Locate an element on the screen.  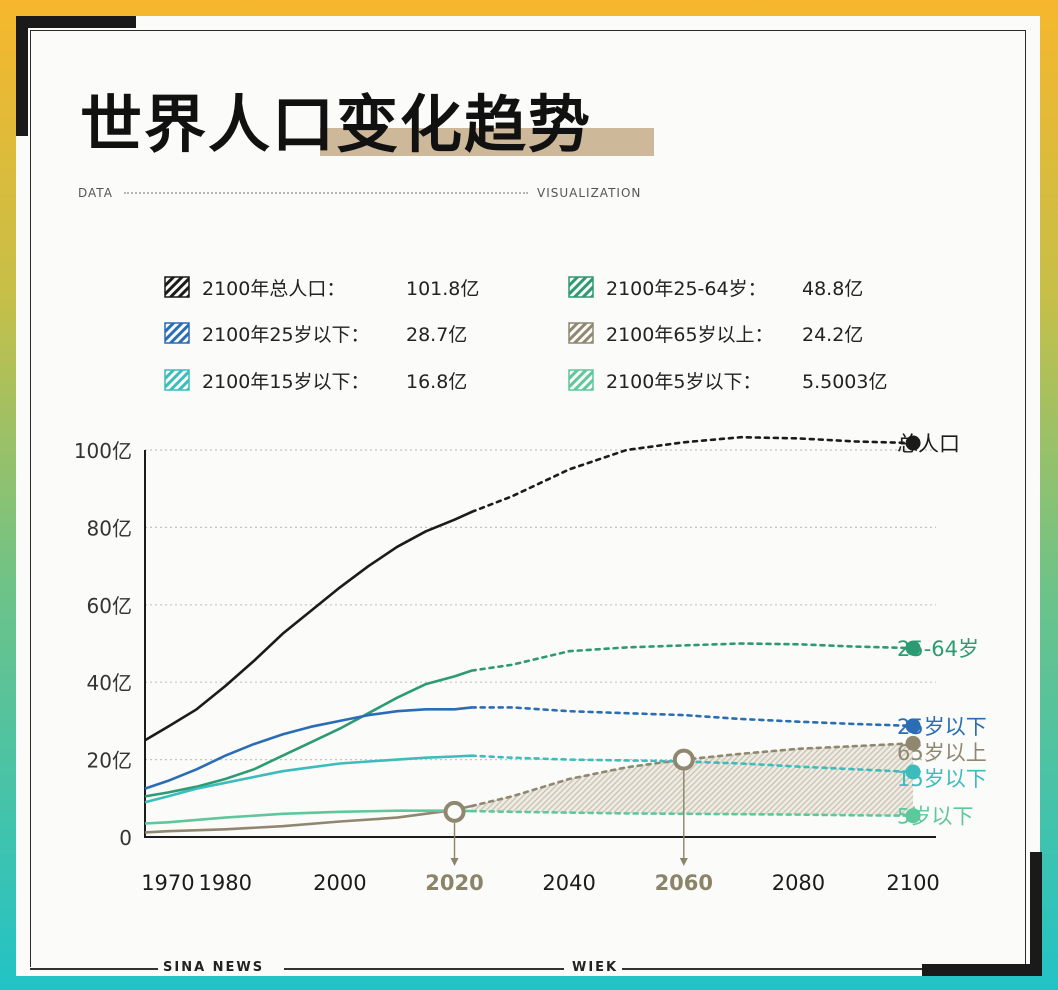
series-projection-25岁以下 is located at coordinates (692, 717).